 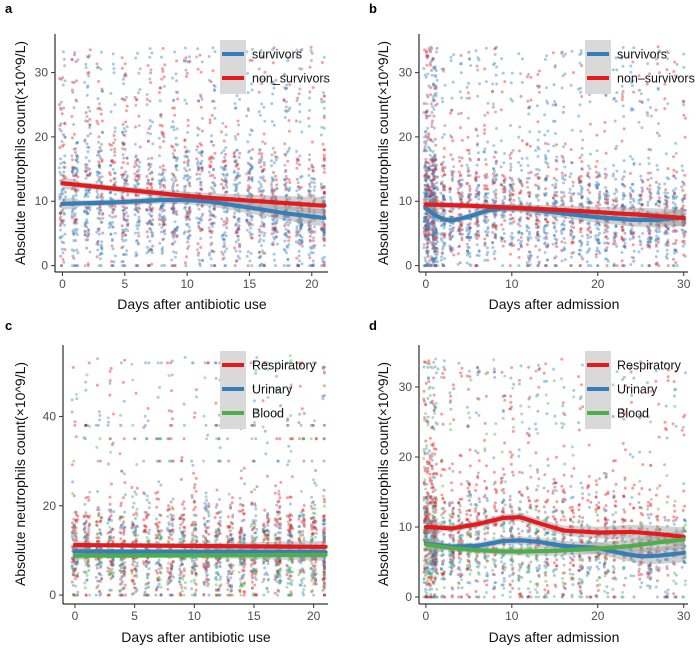 I want to click on x-axis-label: Days after antibiotic use, so click(x=192, y=304).